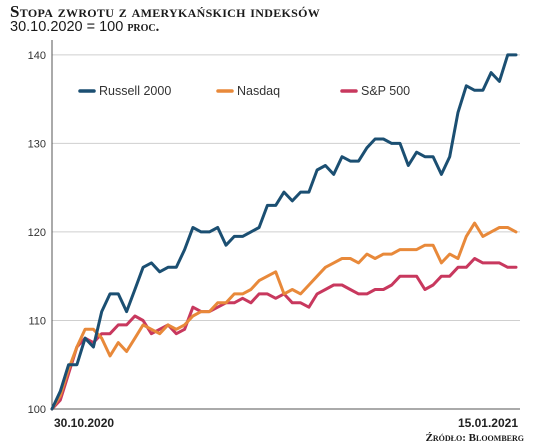 The image size is (536, 448). I want to click on y-tick-label: 120, so click(37, 233).